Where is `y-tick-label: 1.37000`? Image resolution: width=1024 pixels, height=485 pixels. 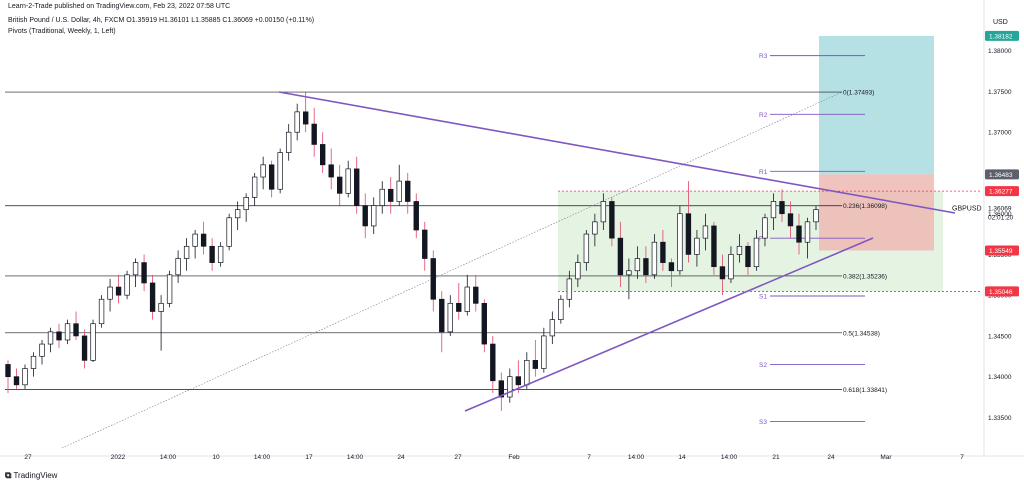 y-tick-label: 1.37000 is located at coordinates (1000, 133).